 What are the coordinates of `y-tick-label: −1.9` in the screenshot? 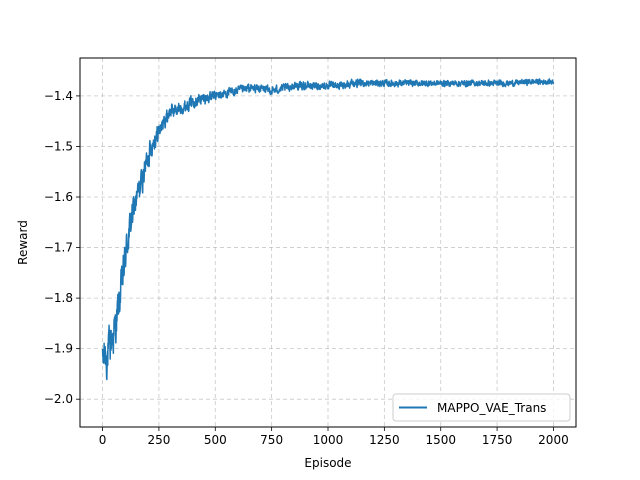 It's located at (58, 349).